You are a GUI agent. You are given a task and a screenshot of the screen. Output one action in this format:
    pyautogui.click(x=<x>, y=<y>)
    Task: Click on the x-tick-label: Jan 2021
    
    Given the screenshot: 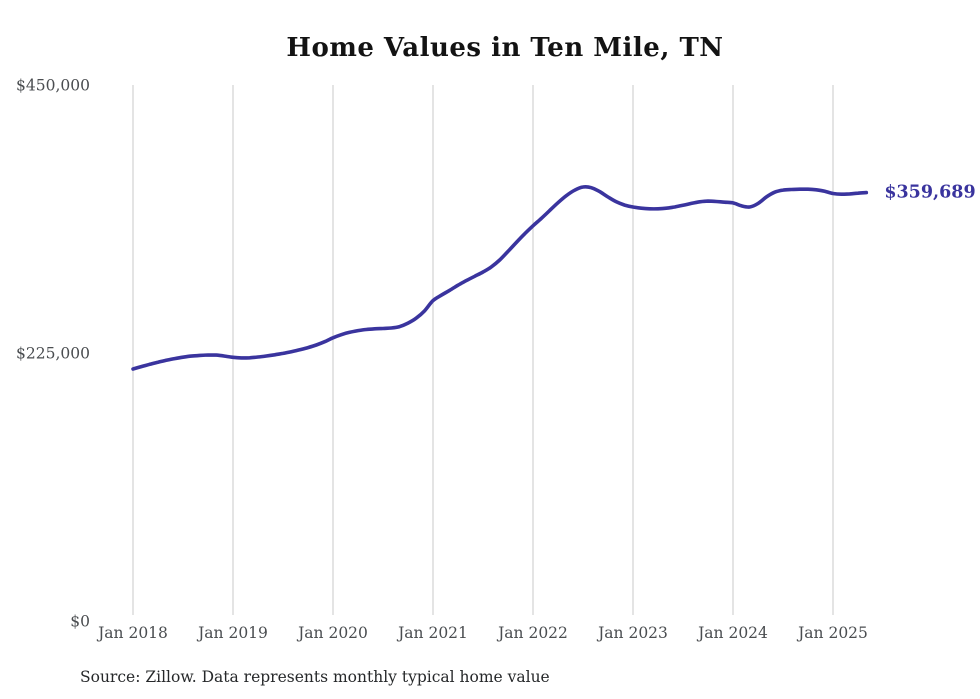 What is the action you would take?
    pyautogui.click(x=432, y=633)
    